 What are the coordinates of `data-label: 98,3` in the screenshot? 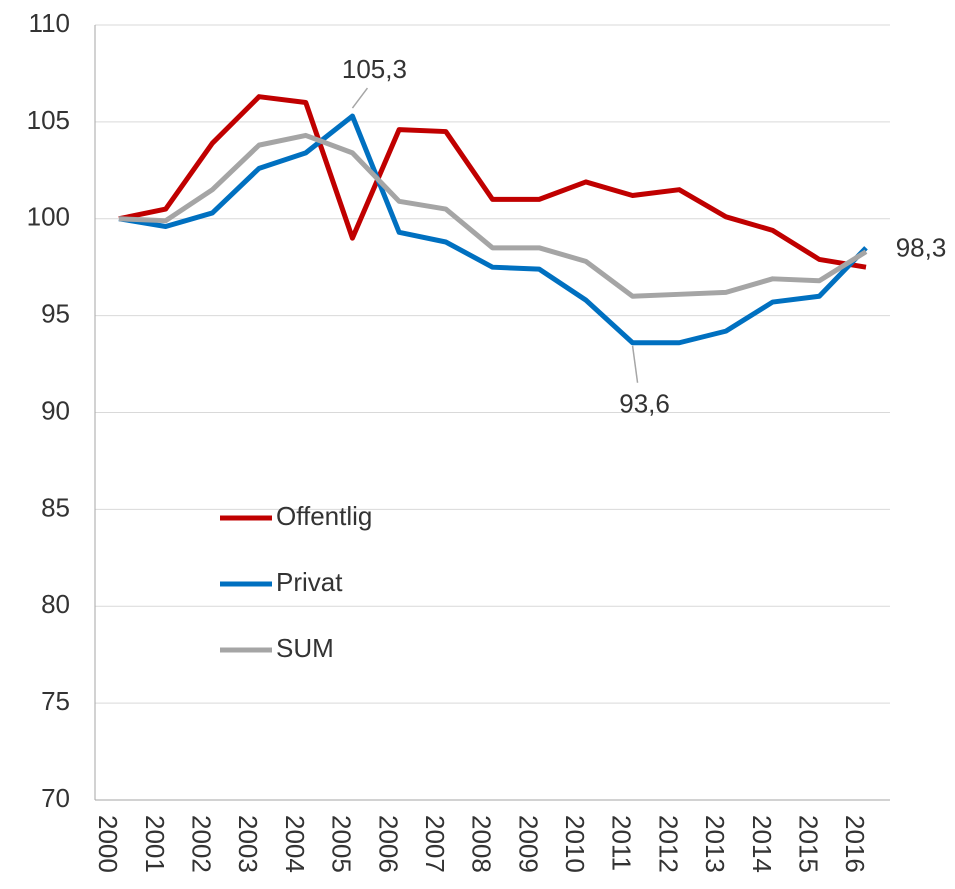 It's located at (921, 248).